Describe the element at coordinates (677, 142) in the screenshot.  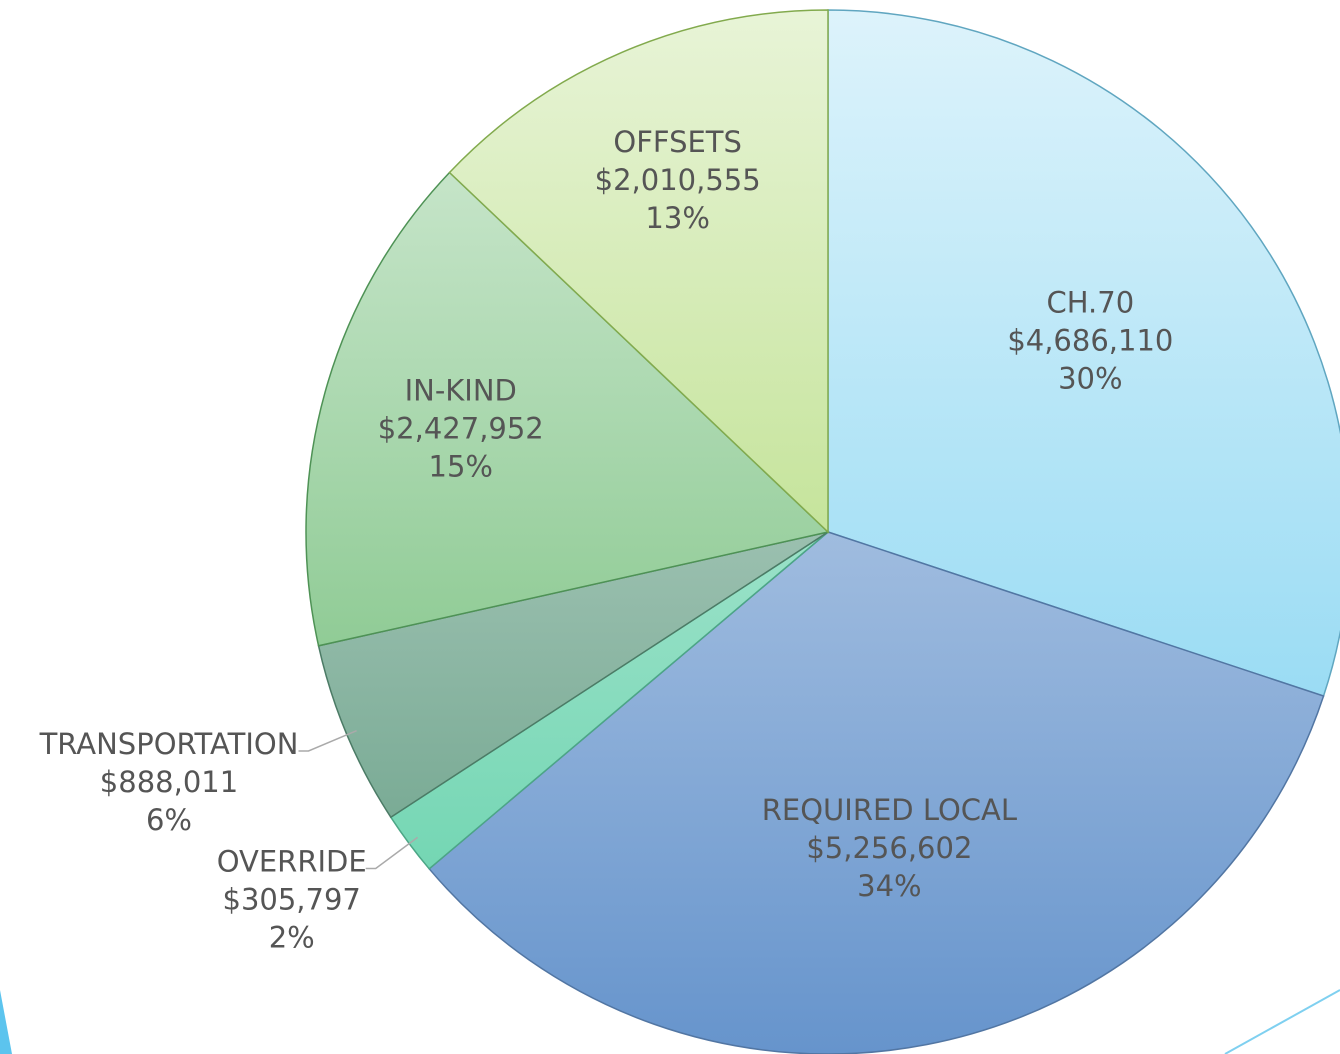
I see `data-label: OFFSETS` at that location.